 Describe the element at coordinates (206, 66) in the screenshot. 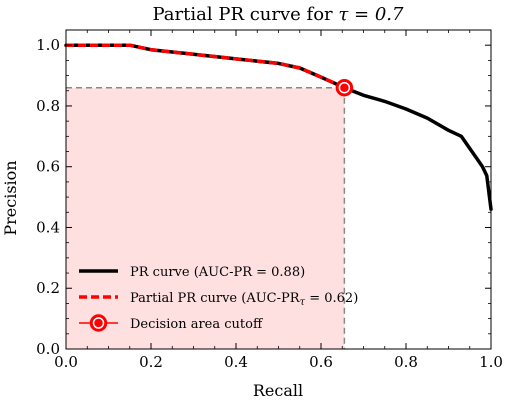

I see `partial-pr-curve-line` at that location.